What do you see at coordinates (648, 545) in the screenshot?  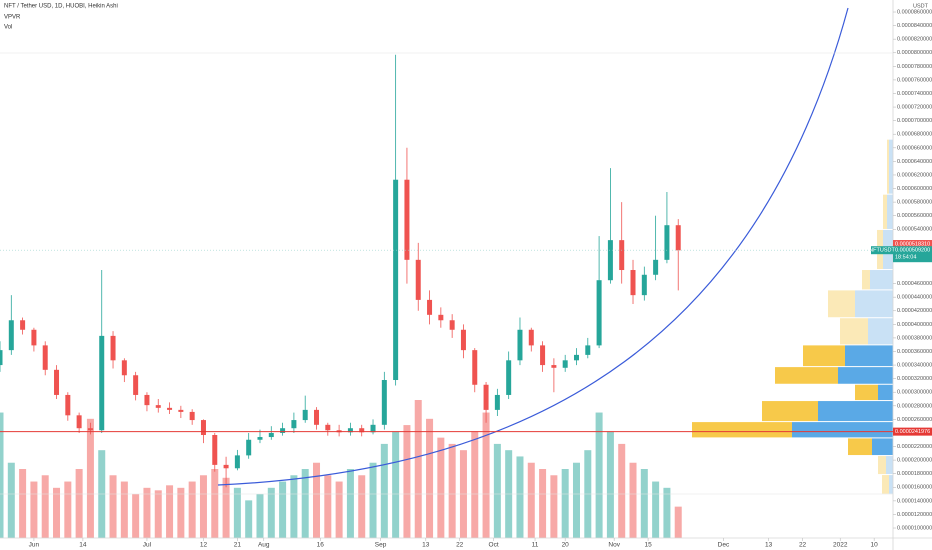 I see `x-tick-label: 15` at bounding box center [648, 545].